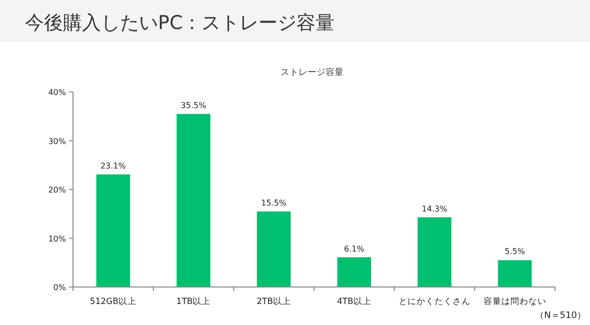  Describe the element at coordinates (57, 141) in the screenshot. I see `y-tick-label: 30%` at that location.